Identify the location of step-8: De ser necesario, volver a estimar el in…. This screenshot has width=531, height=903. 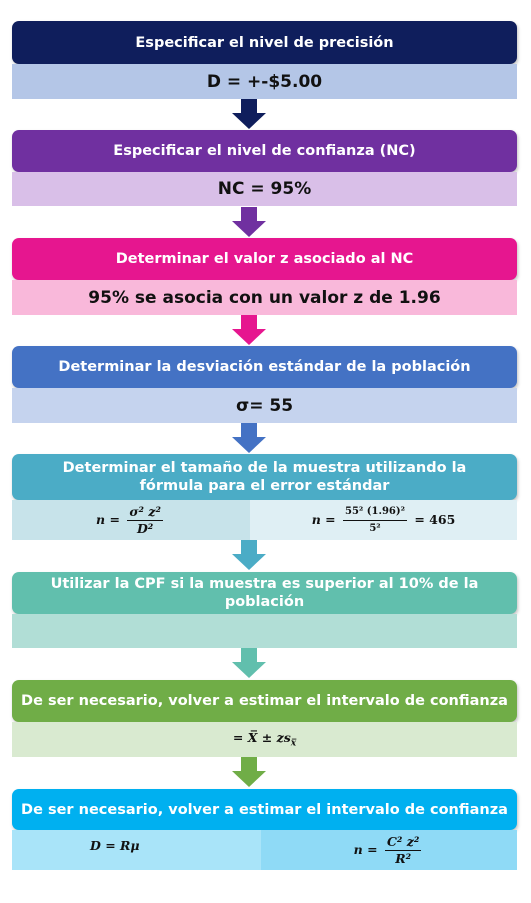
(264, 829).